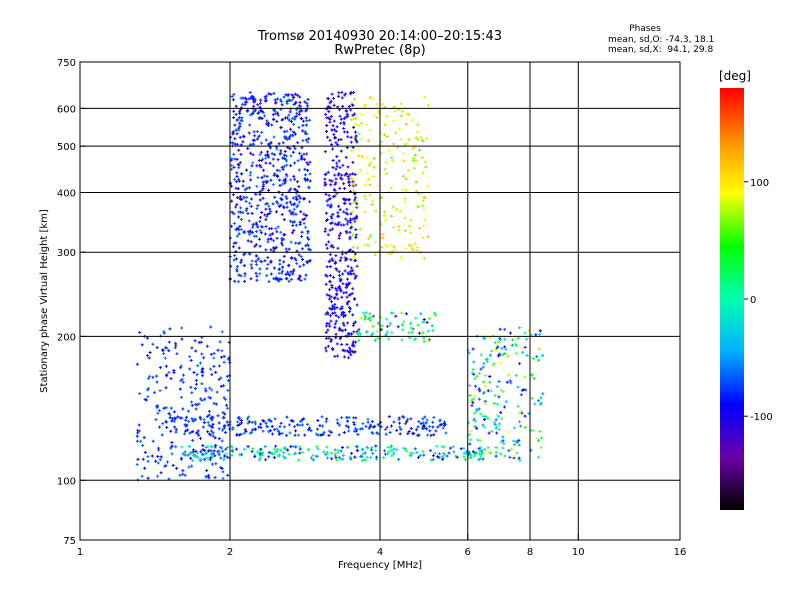 This screenshot has height=600, width=800. What do you see at coordinates (661, 50) in the screenshot?
I see `stats-line-x: mean, sd,X: 94.1, 29.8` at bounding box center [661, 50].